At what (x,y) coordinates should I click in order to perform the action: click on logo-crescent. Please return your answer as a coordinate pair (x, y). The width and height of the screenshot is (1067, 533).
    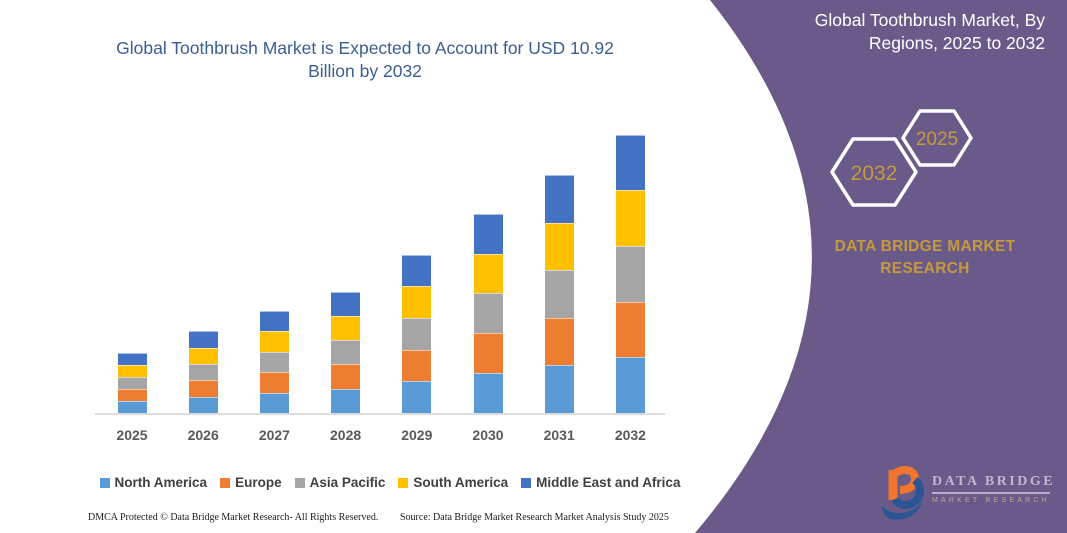
    Looking at the image, I should click on (902, 511).